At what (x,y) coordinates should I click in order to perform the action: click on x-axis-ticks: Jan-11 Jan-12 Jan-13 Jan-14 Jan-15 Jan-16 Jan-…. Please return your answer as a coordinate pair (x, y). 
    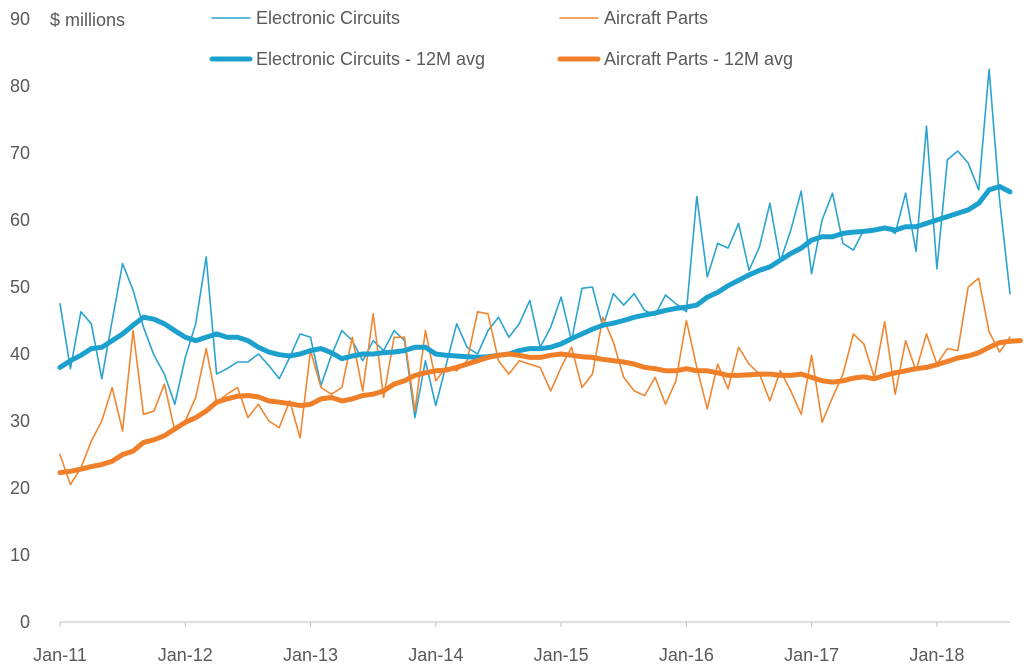
    Looking at the image, I should click on (498, 643).